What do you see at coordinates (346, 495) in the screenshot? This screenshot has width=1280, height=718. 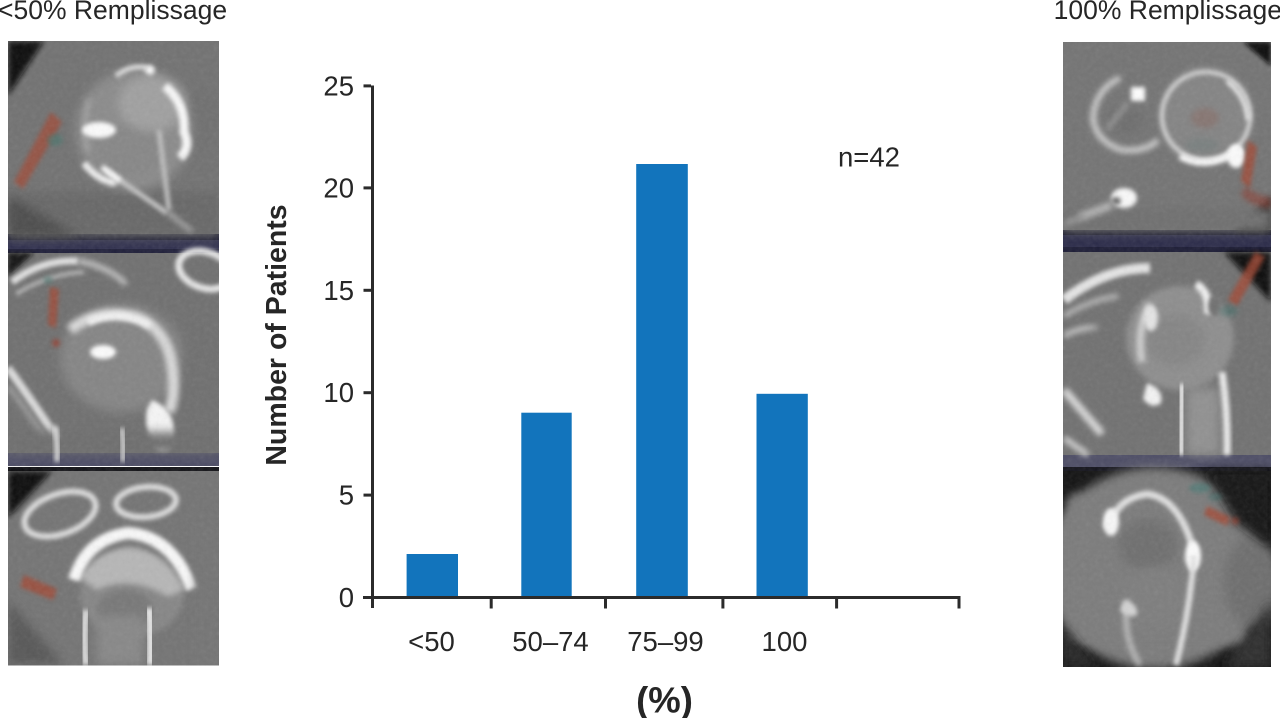 I see `svg-text: 5` at bounding box center [346, 495].